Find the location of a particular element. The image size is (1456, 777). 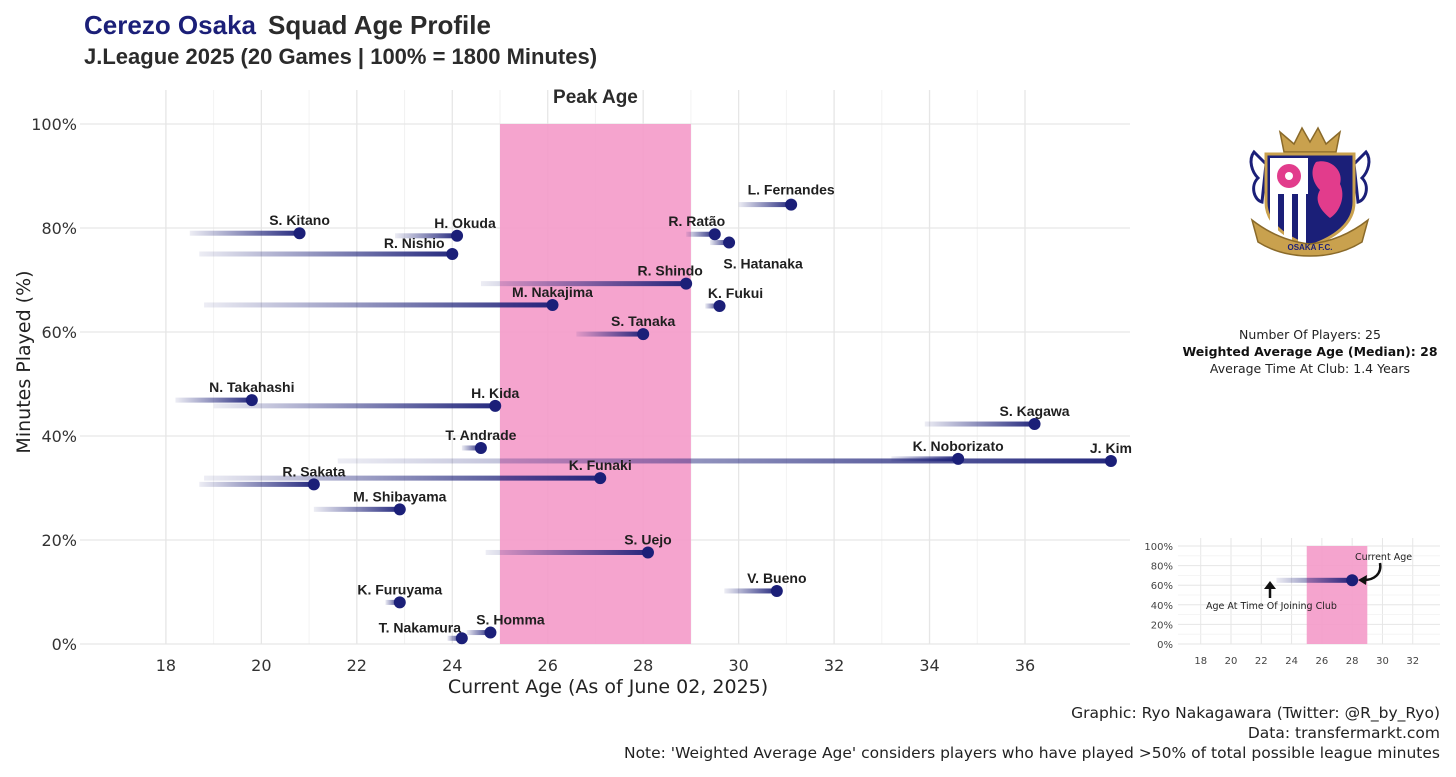

x-tick-label: 30 is located at coordinates (738, 665).